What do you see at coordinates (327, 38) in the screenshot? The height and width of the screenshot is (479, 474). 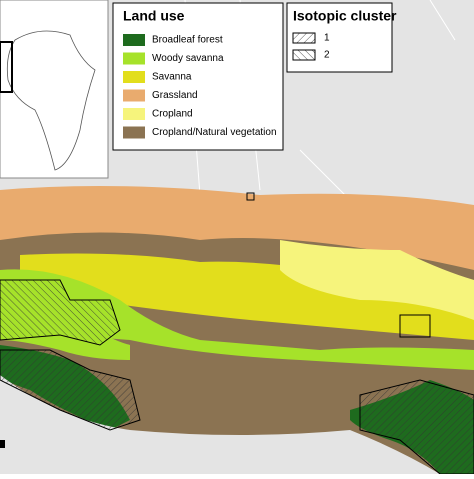 I see `legend-label: 1` at bounding box center [327, 38].